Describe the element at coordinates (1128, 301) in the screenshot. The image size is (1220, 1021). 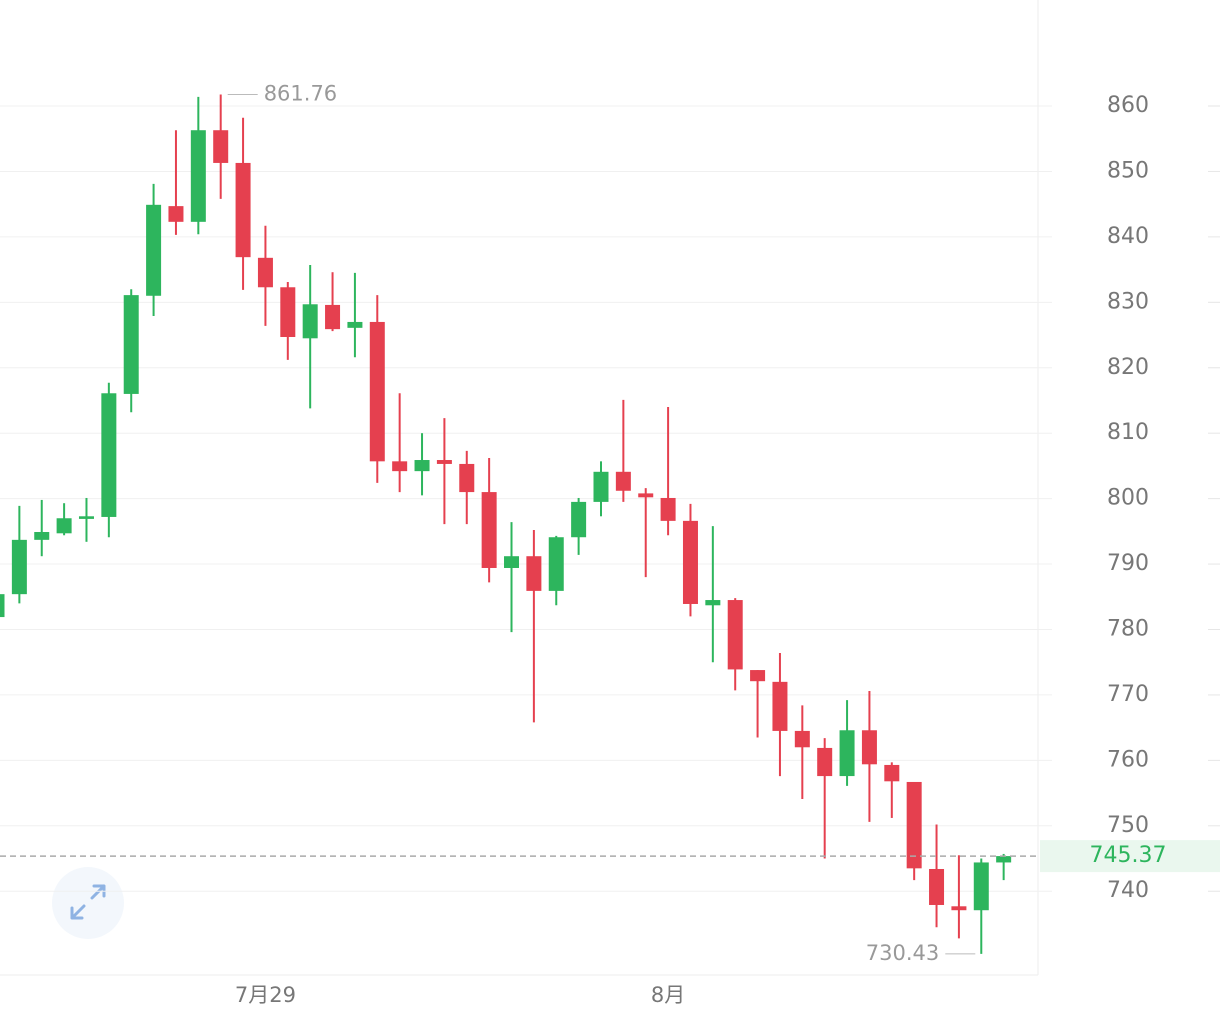
I see `y-tick-label: 830` at that location.